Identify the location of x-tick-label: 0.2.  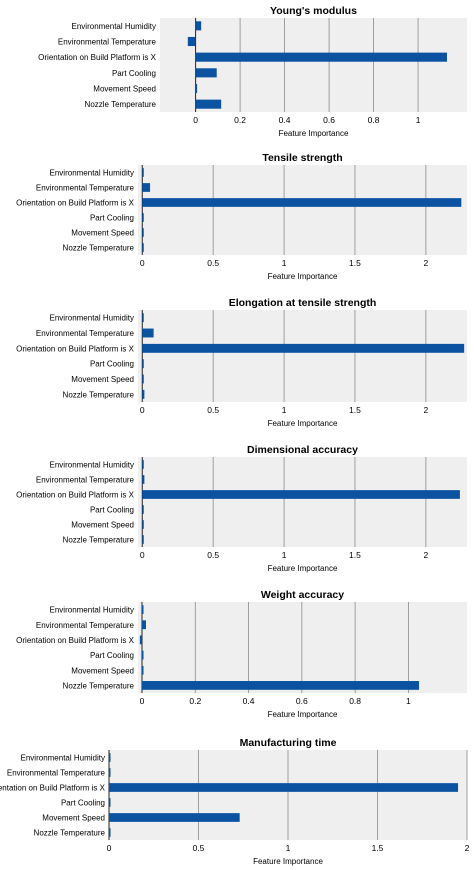
(240, 120).